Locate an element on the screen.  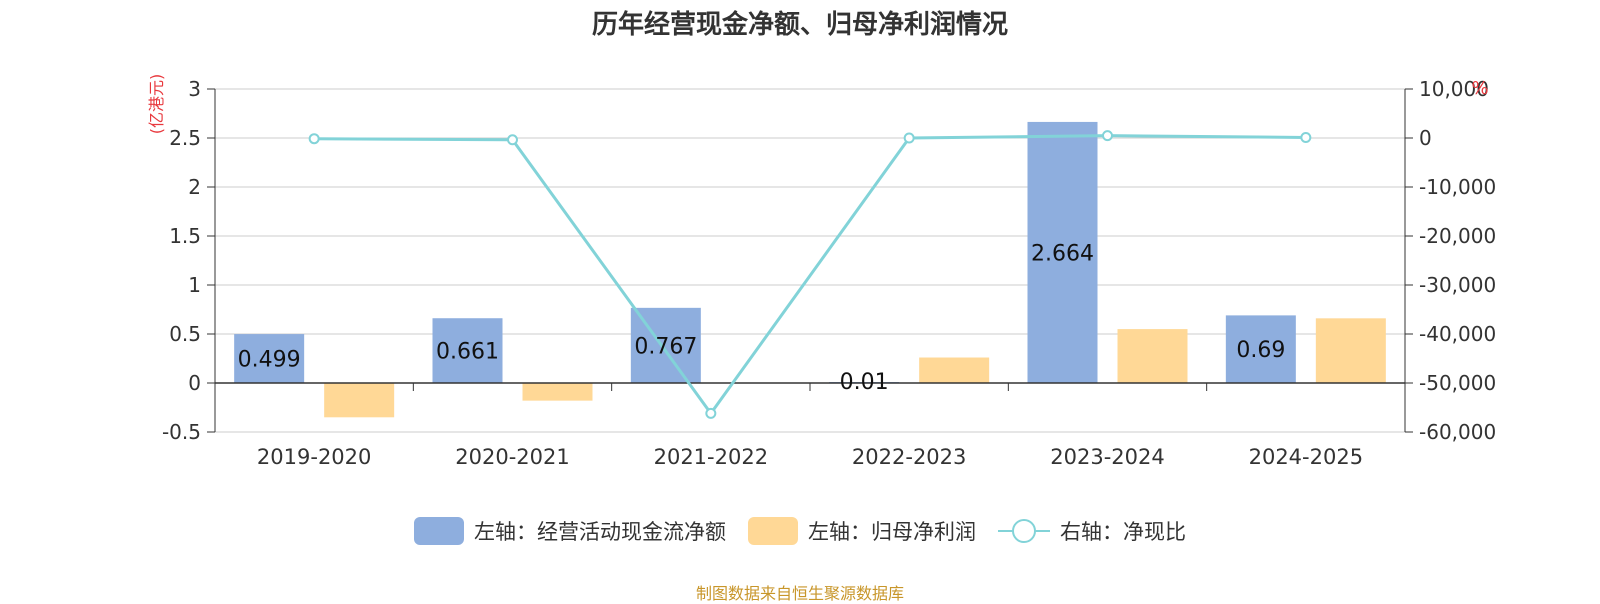
left-tick-label: 1 is located at coordinates (194, 285).